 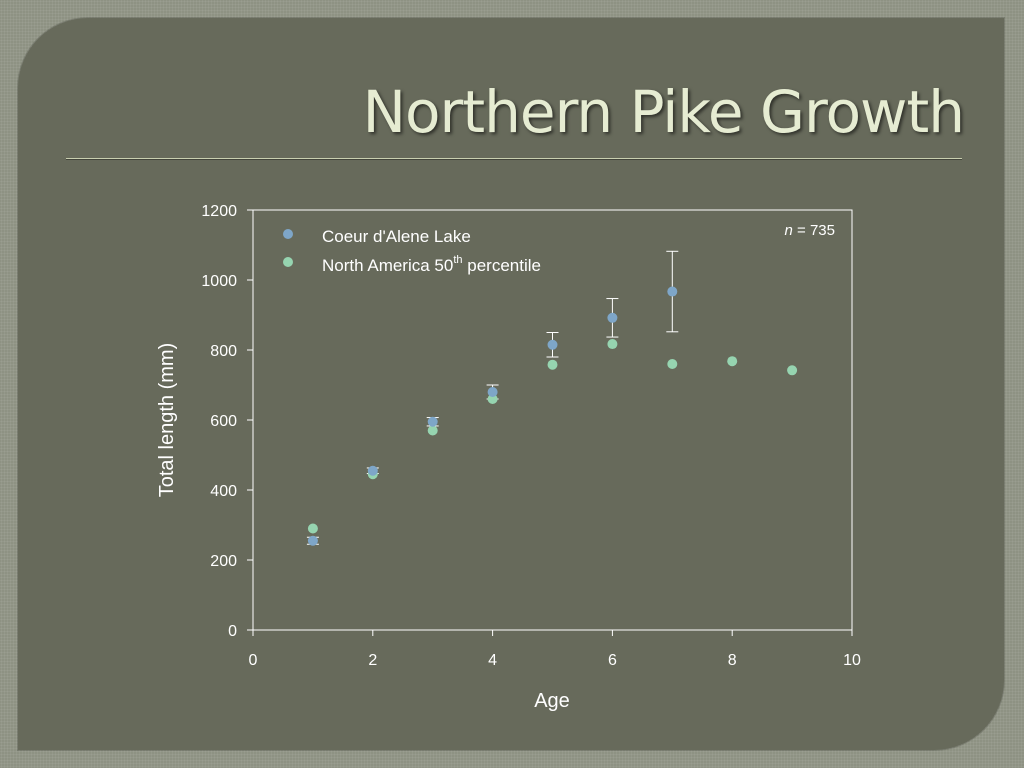 I want to click on y-tick-label: 0, so click(x=232, y=631).